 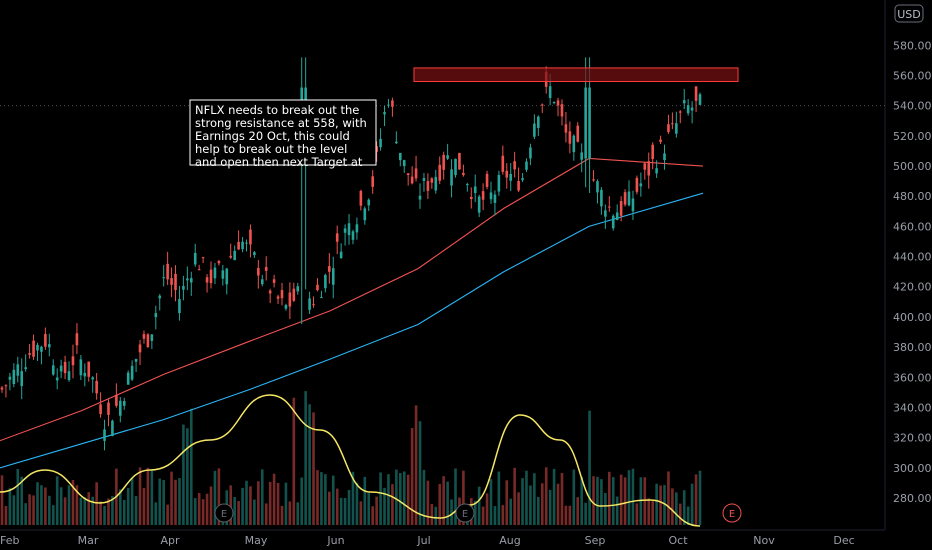 I want to click on currency-label: USD, so click(x=909, y=14).